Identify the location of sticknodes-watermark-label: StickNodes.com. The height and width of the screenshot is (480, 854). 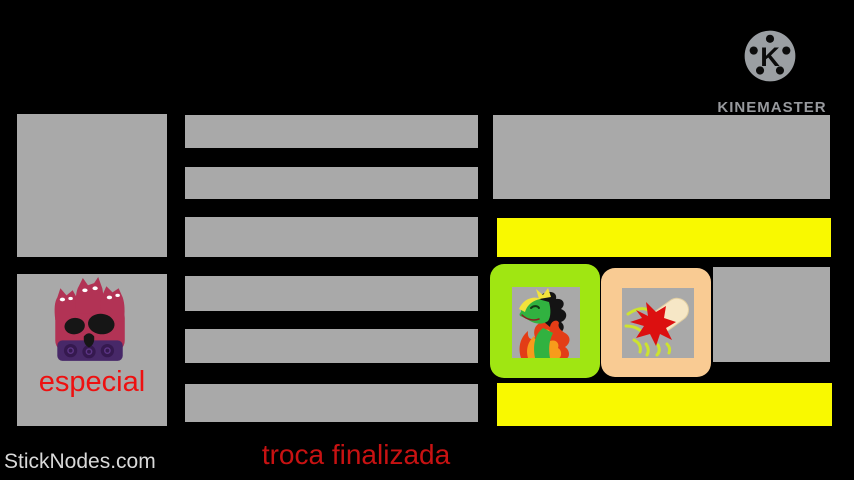
(80, 461).